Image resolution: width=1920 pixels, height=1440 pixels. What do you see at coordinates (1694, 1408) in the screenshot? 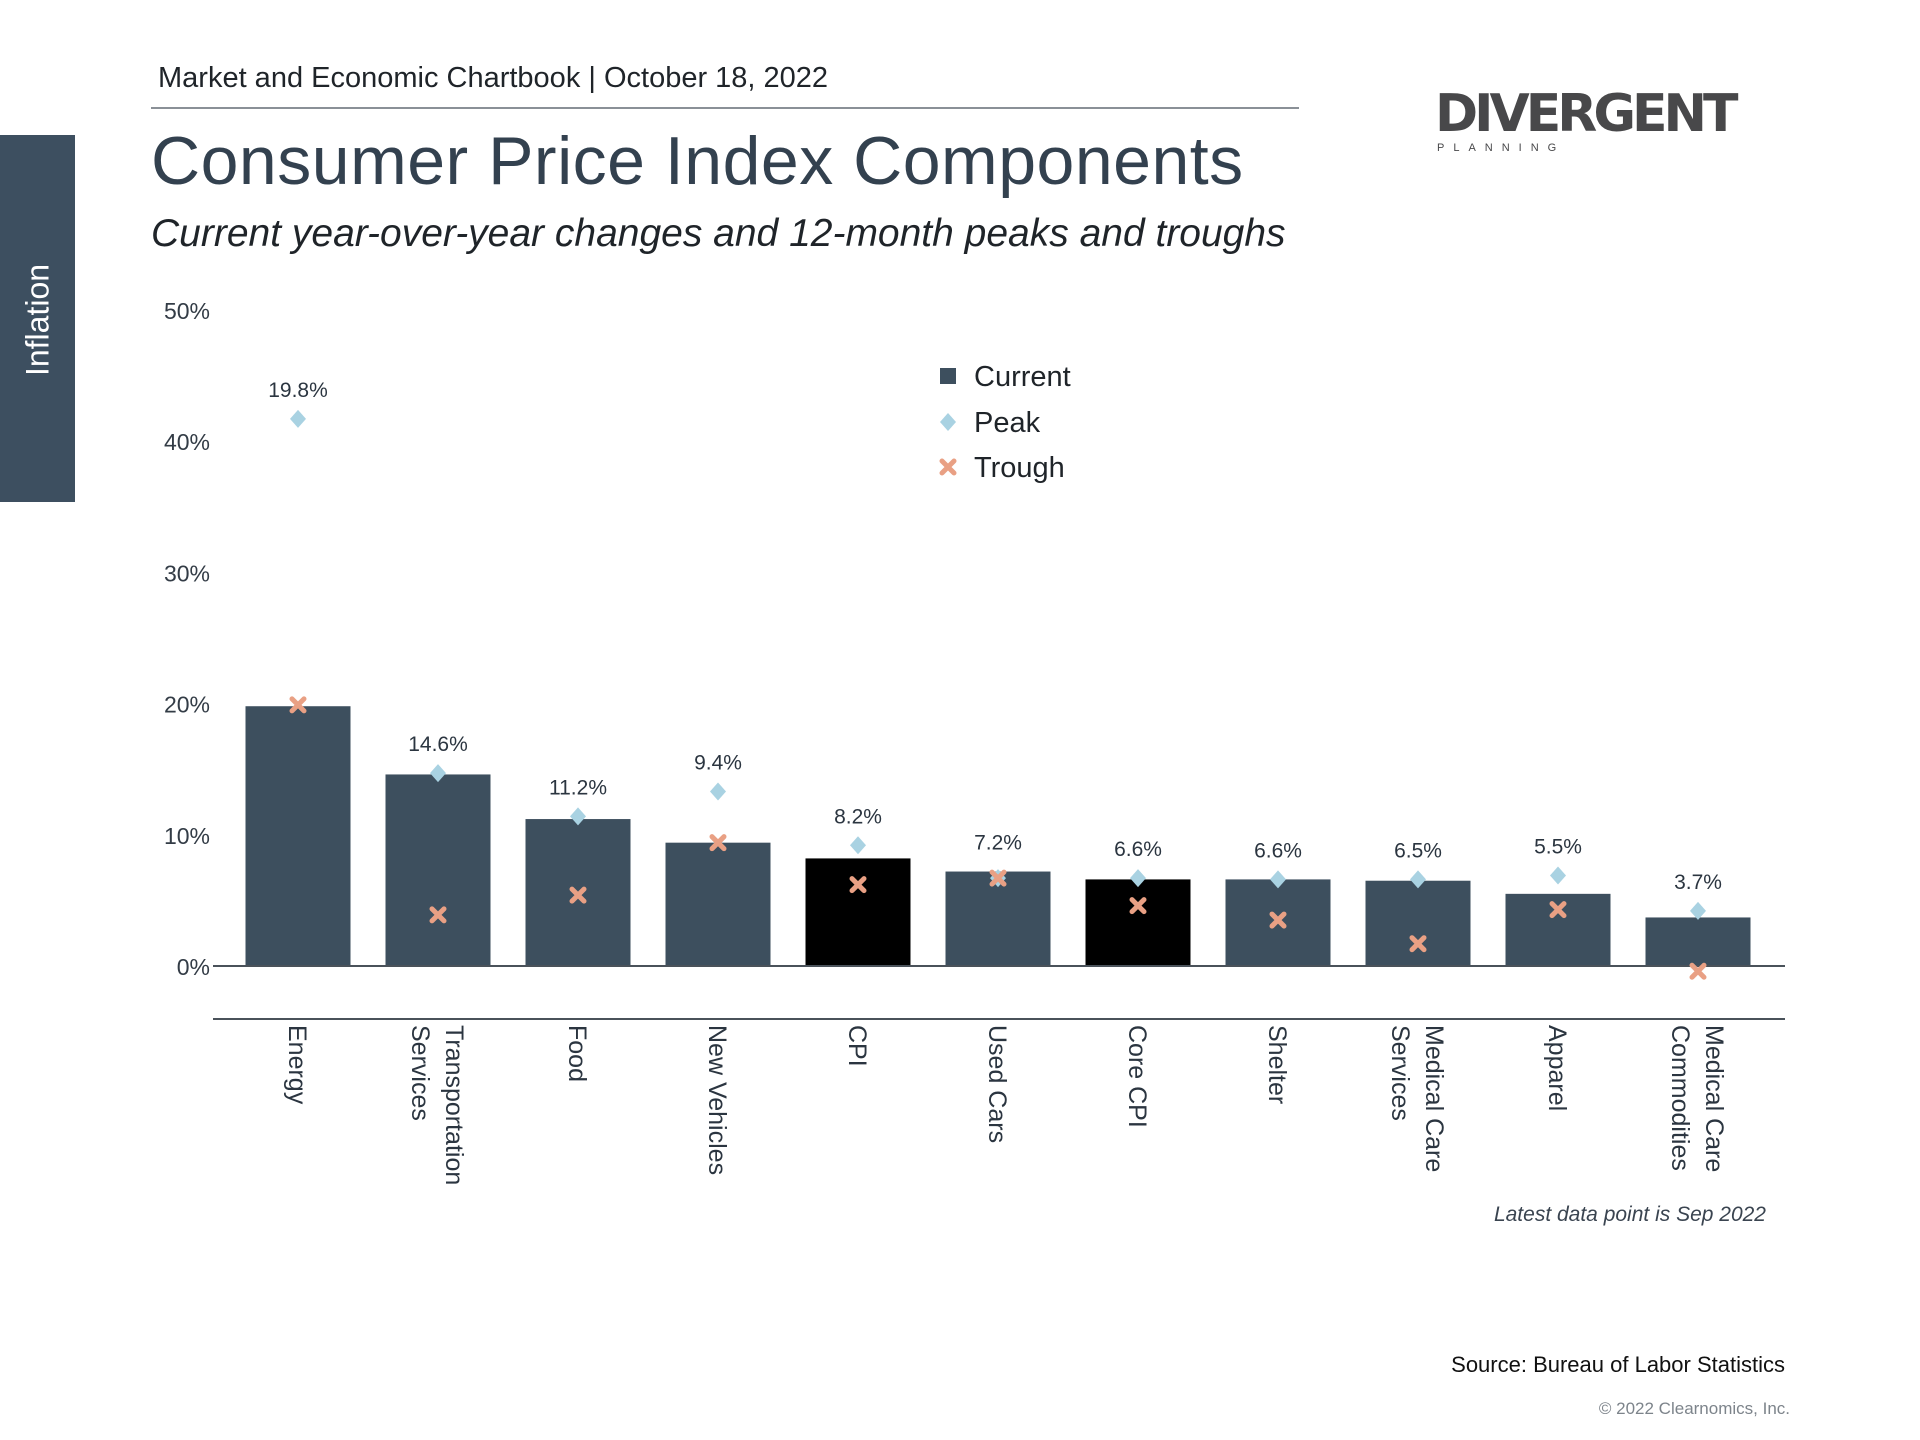
I see `copyright-text: © 2022 Clearnomics, Inc.` at bounding box center [1694, 1408].